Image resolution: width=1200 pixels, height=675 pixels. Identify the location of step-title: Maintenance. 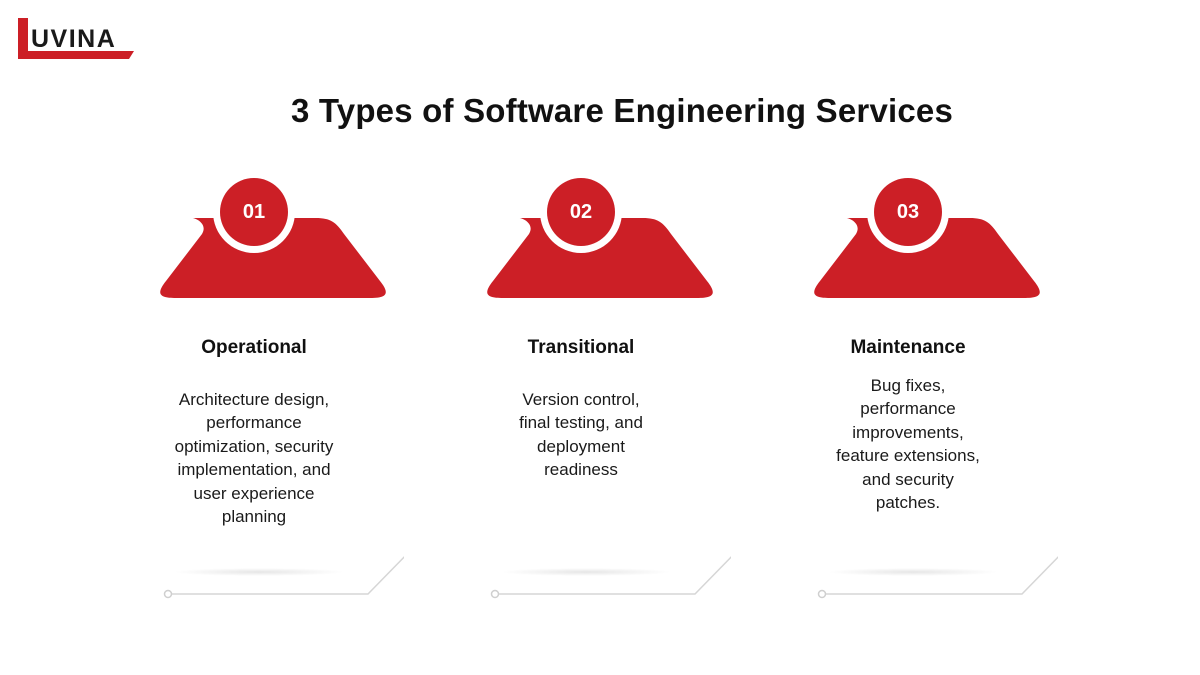
(908, 347).